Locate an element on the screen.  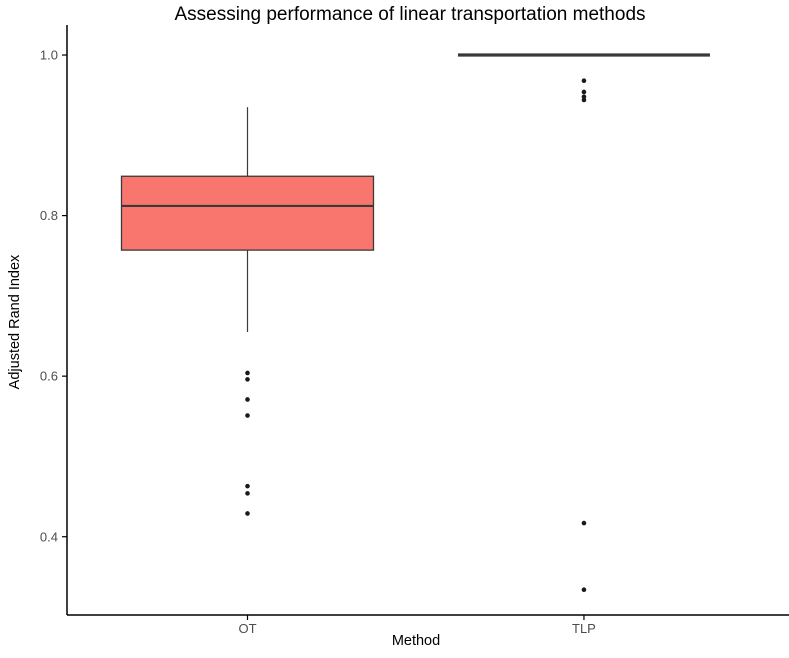
y-tick-label: 0.8 is located at coordinates (49, 215).